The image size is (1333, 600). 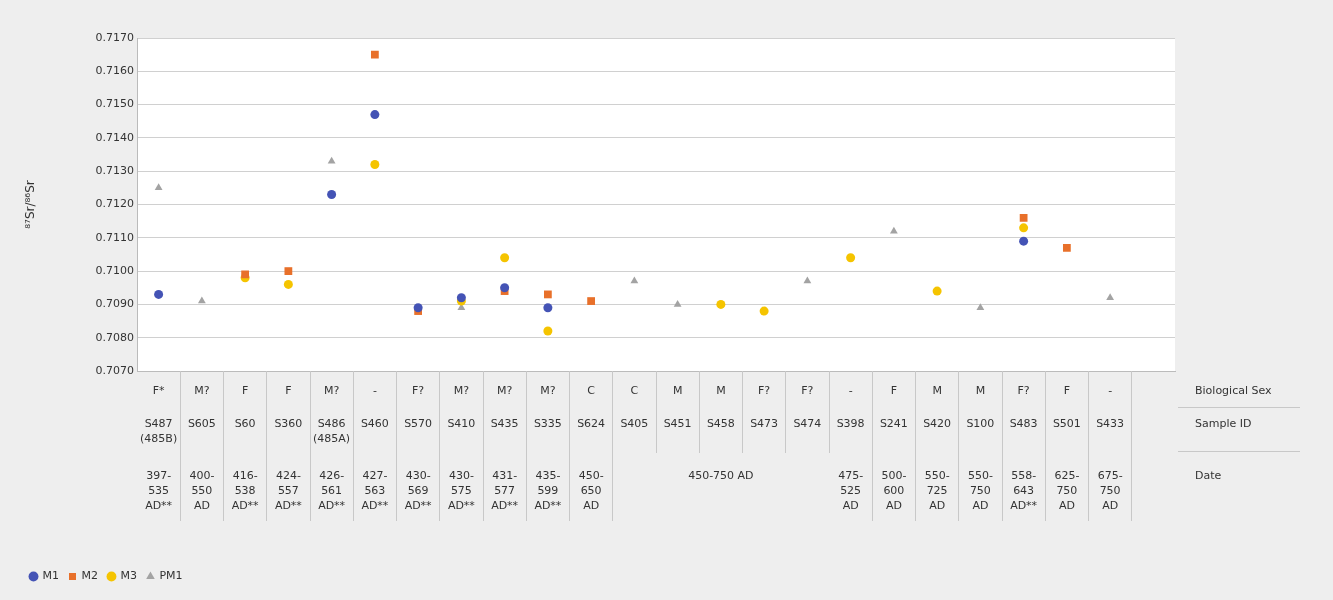 What do you see at coordinates (245, 448) in the screenshot?
I see `category-label: F S60 416-538 AD**` at bounding box center [245, 448].